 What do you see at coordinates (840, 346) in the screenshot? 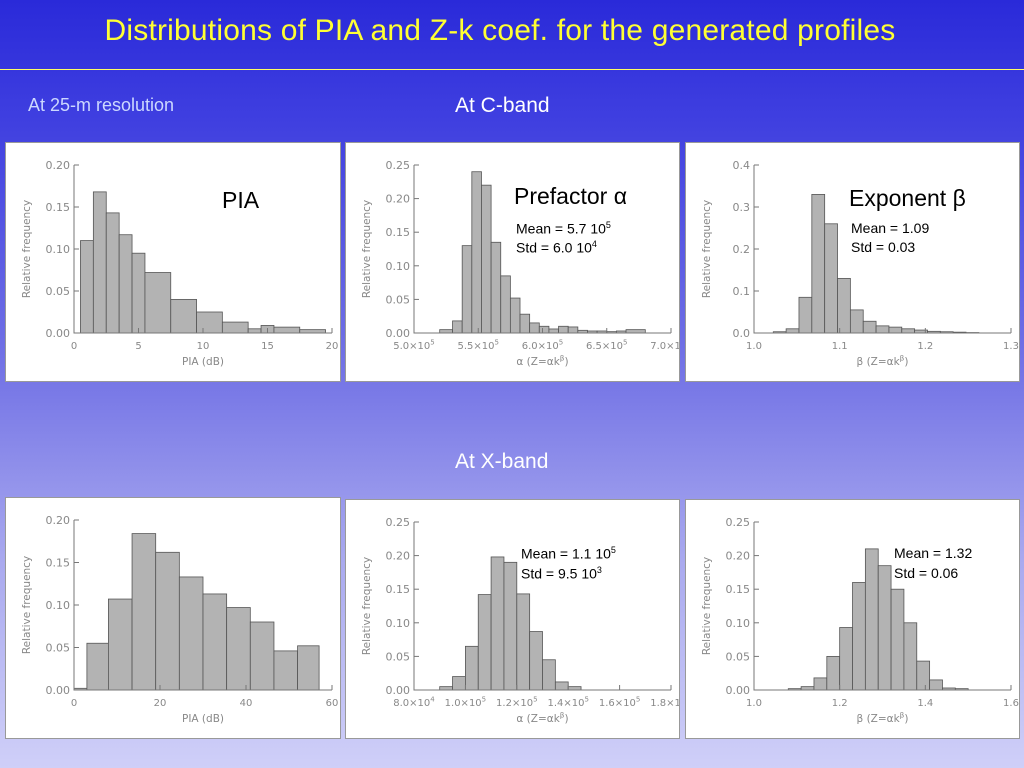
I see `x-tick-label: 1.1` at bounding box center [840, 346].